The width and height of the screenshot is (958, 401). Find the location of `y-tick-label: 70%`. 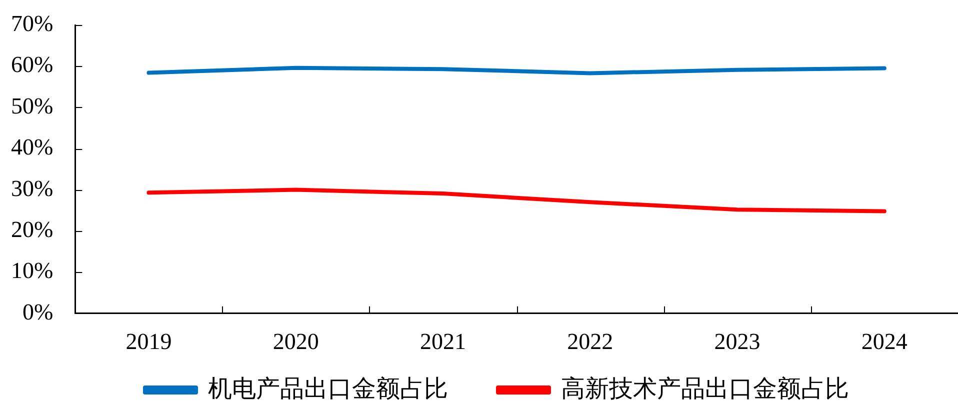

y-tick-label: 70% is located at coordinates (32, 23).